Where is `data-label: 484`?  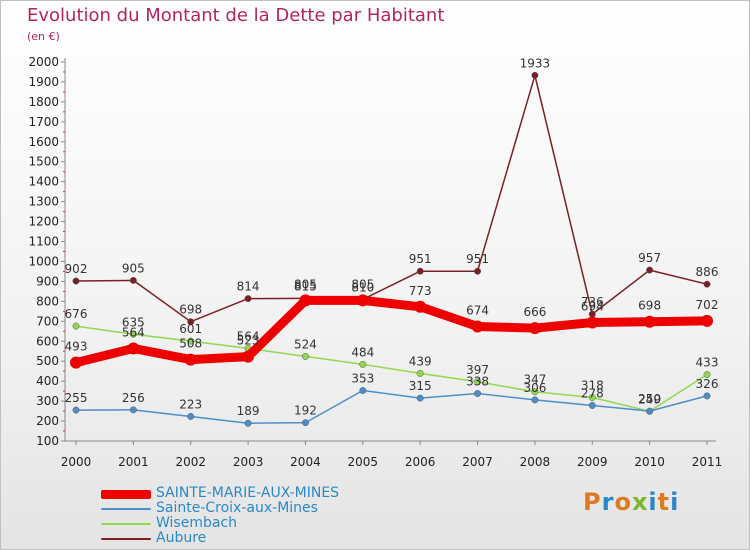
data-label: 484 is located at coordinates (362, 352).